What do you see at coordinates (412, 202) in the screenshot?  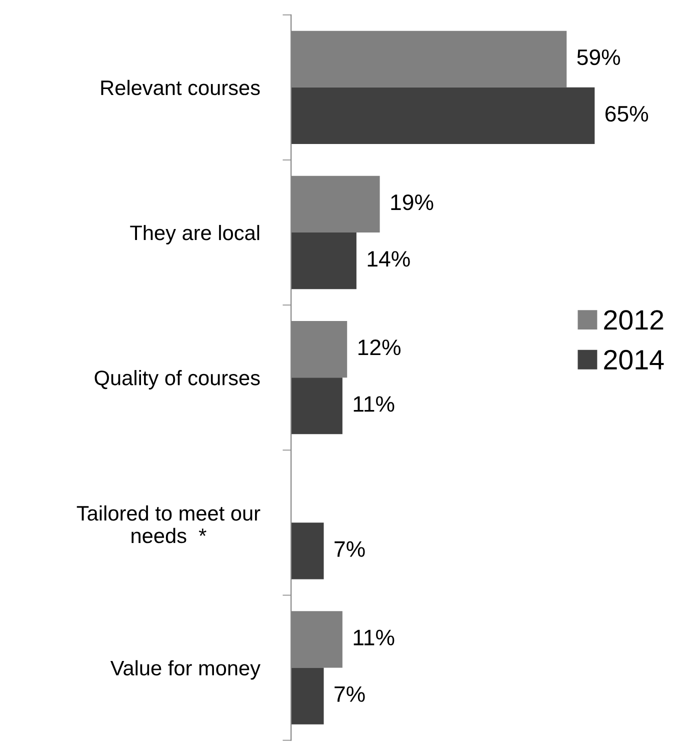 I see `data-label: 19%` at bounding box center [412, 202].